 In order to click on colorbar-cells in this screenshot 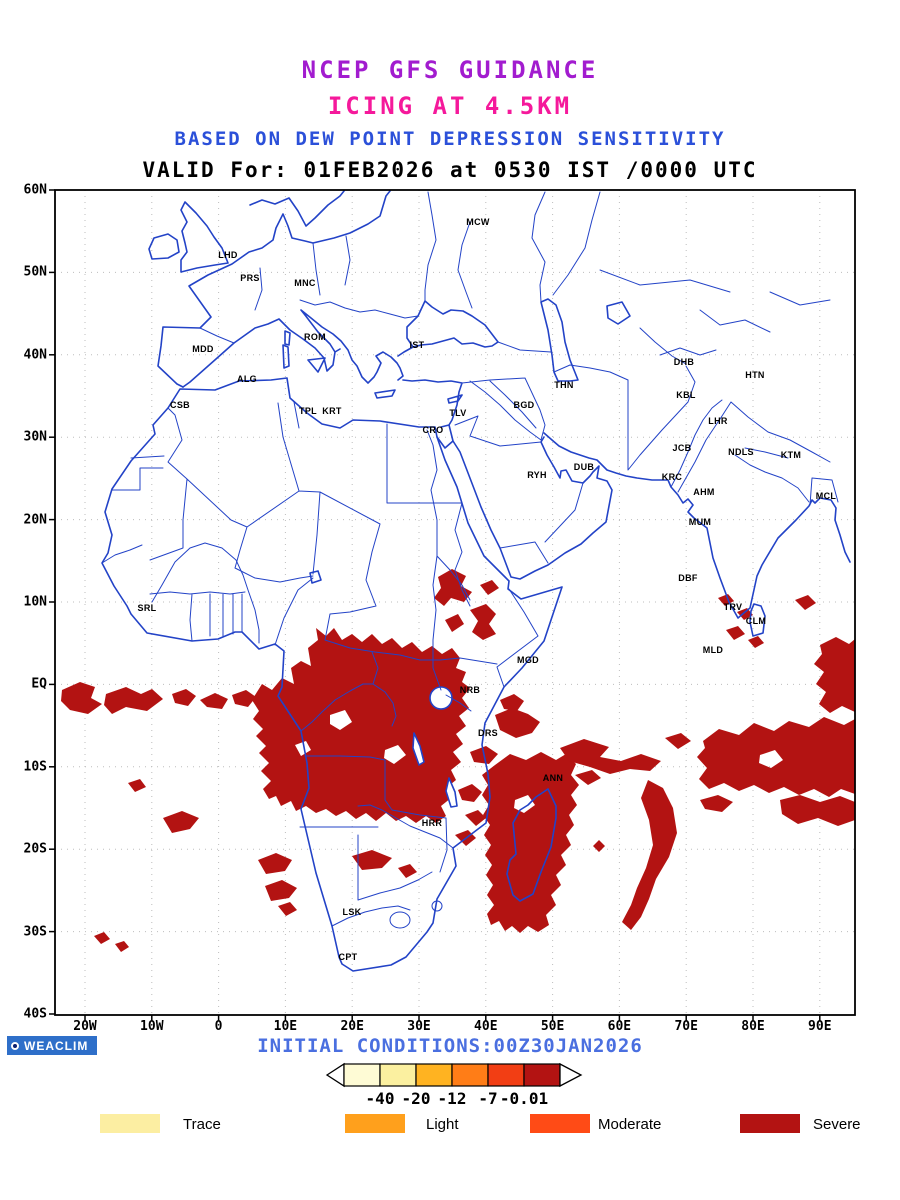, I will do `click(452, 1075)`.